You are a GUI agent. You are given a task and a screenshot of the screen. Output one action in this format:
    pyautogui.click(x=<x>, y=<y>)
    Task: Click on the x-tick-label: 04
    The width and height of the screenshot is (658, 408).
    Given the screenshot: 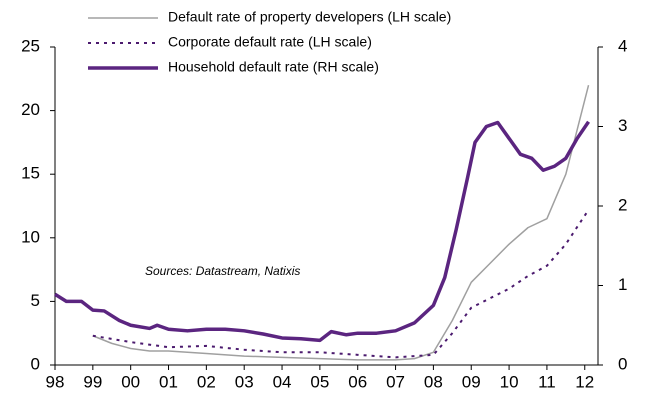 What is the action you would take?
    pyautogui.click(x=282, y=381)
    